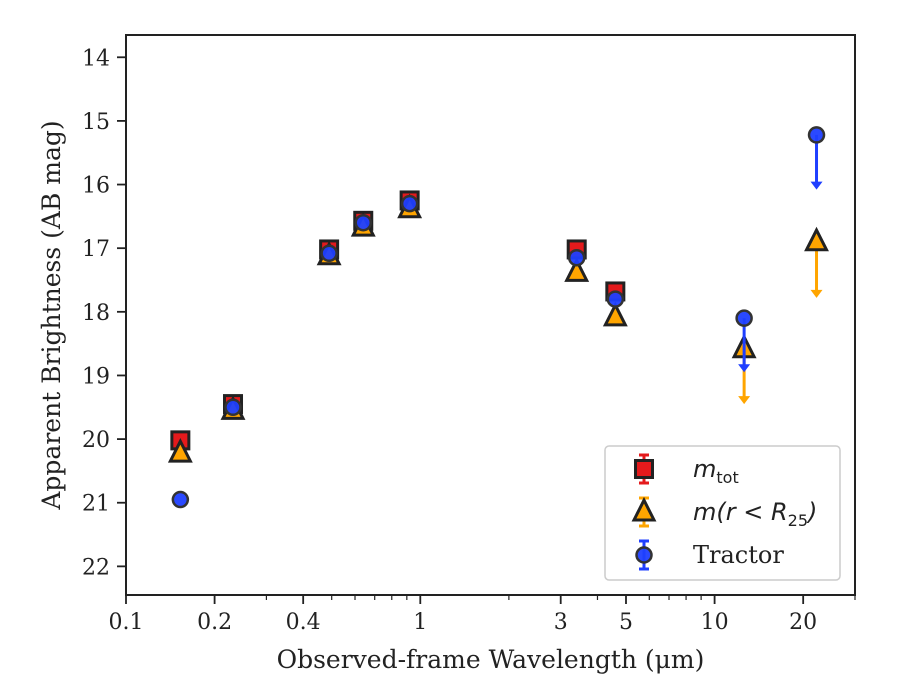  Describe the element at coordinates (96, 186) in the screenshot. I see `y-tick-label: 16` at that location.